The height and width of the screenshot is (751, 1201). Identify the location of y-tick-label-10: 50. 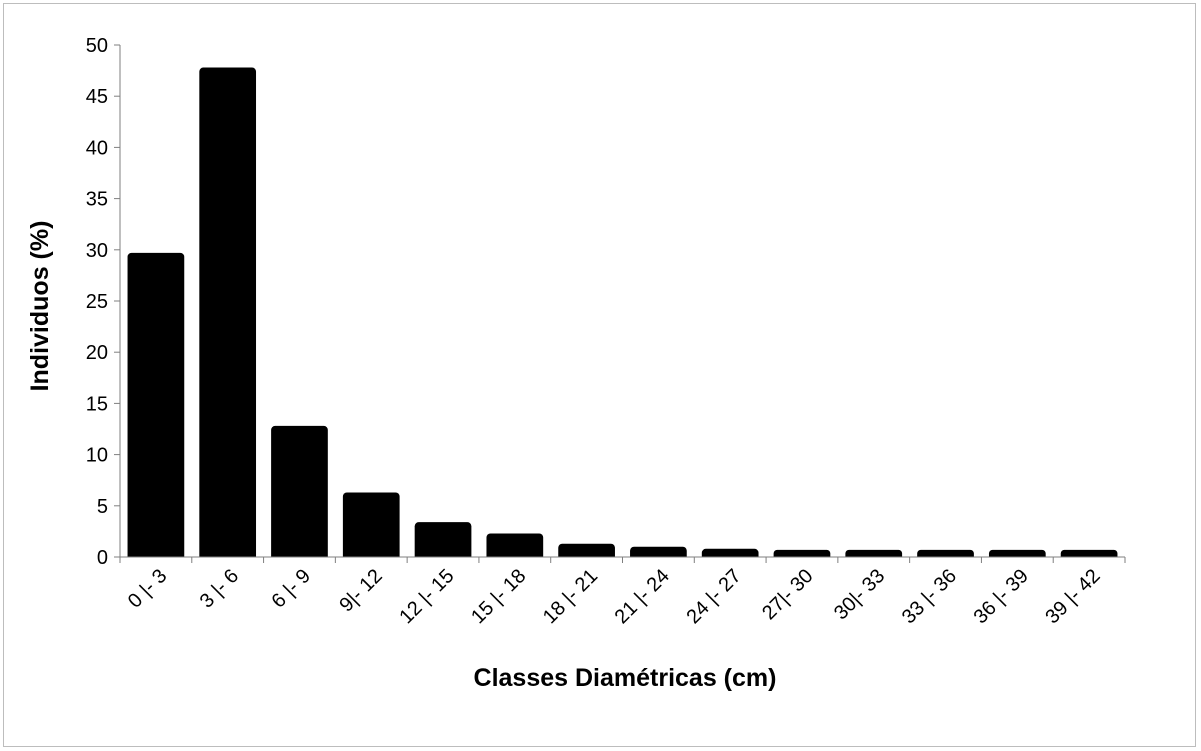
(97, 46).